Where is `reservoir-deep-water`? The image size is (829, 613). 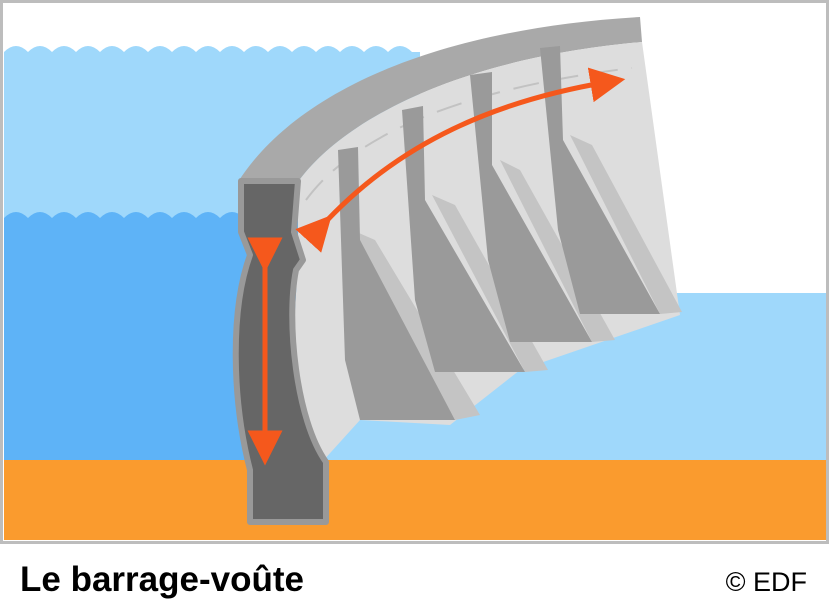
reservoir-deep-water is located at coordinates (152, 336).